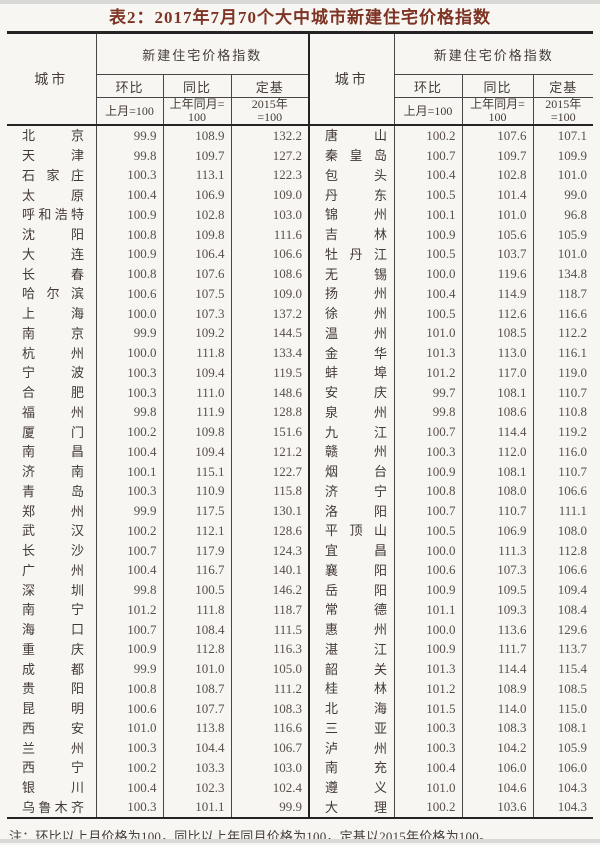  I want to click on city-name: 九江, so click(356, 432).